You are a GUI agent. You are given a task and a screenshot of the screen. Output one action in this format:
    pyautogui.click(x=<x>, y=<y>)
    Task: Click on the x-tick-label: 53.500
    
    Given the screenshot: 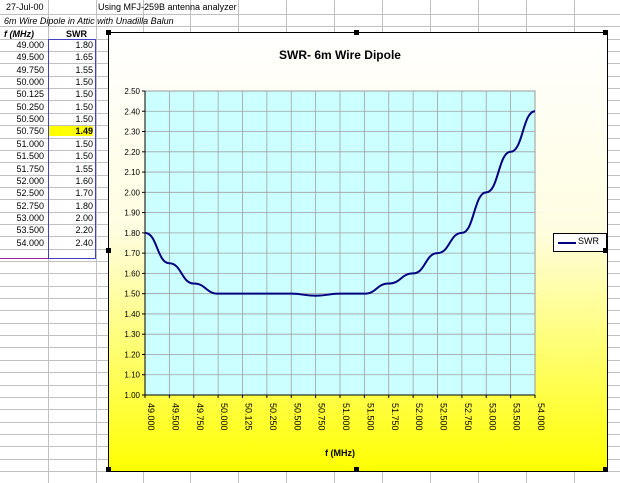 What is the action you would take?
    pyautogui.click(x=517, y=417)
    